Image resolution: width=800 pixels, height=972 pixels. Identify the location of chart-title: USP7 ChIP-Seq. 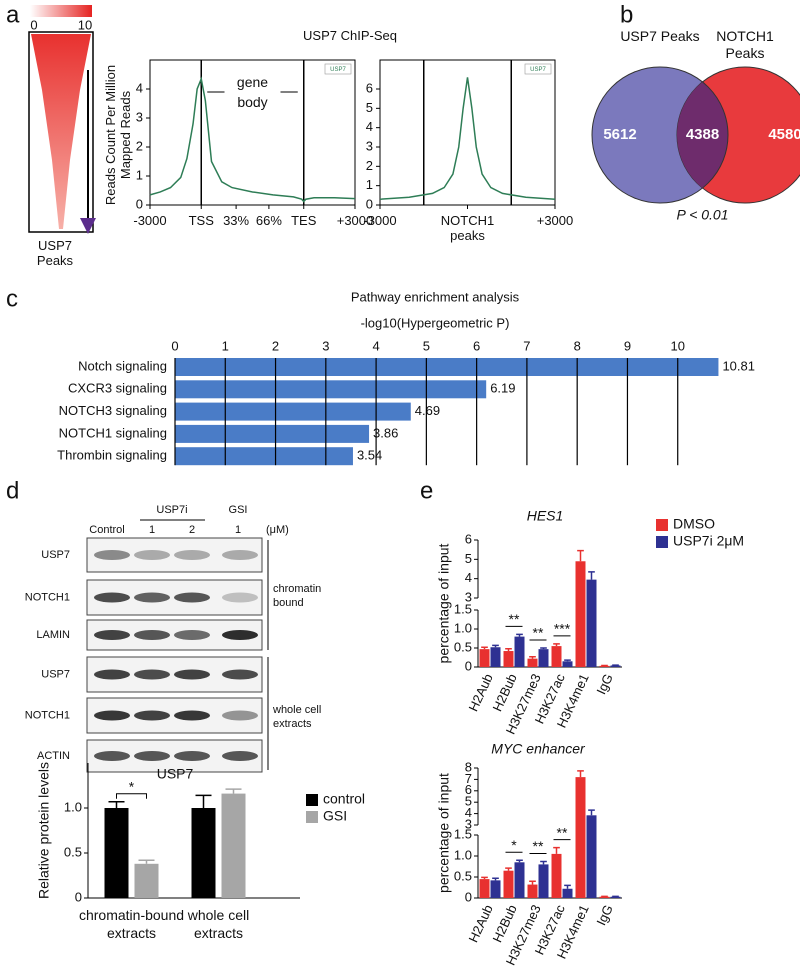
(350, 35).